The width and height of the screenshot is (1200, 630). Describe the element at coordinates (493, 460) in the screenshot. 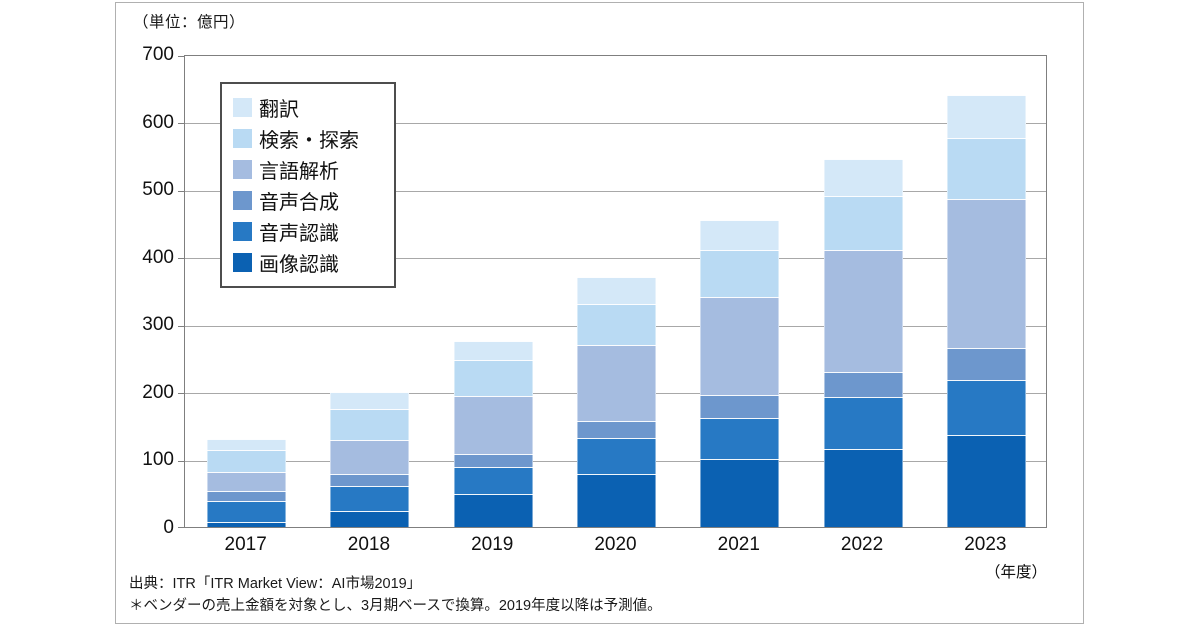

I see `bar-segment-2019-音声合成` at that location.